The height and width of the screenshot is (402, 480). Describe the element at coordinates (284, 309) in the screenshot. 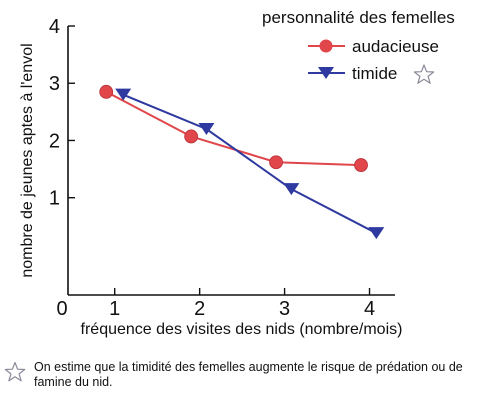

I see `x-tick-label: 3` at that location.